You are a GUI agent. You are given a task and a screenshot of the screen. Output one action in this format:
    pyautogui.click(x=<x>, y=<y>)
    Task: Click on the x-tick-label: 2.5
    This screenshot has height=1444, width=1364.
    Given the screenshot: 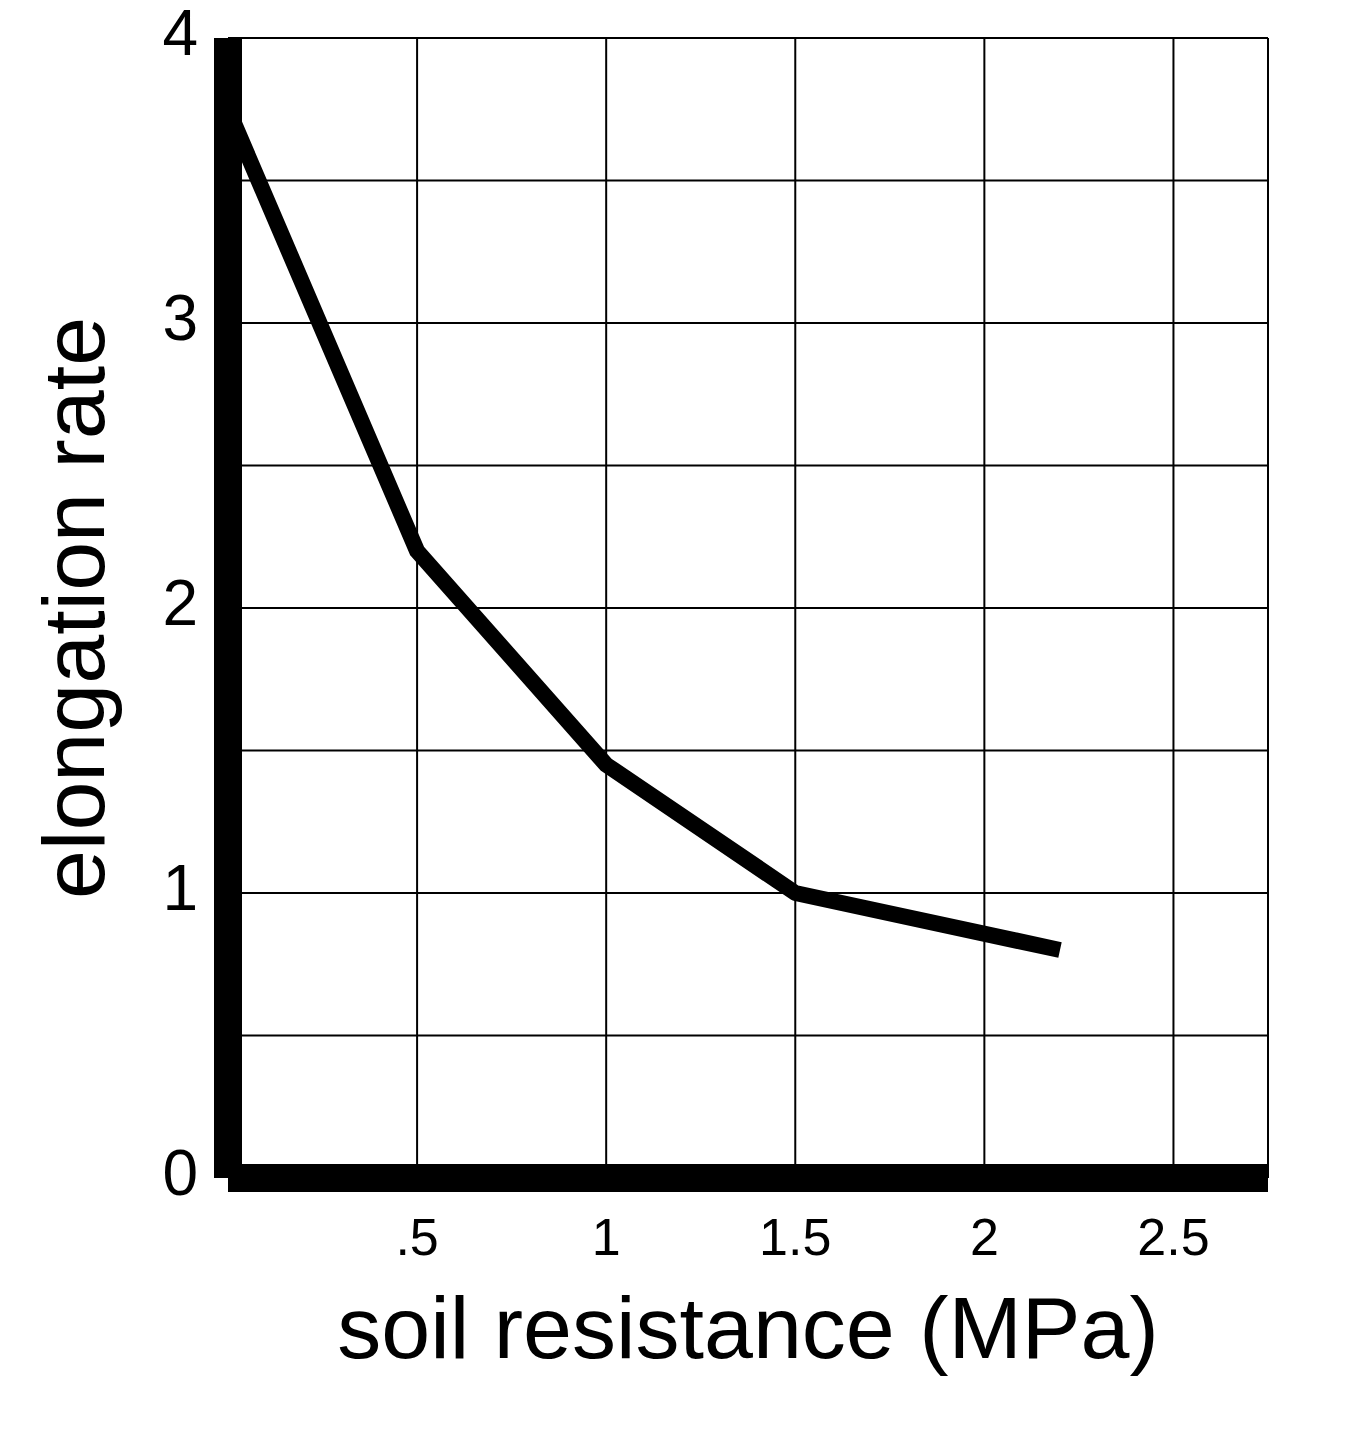 What is the action you would take?
    pyautogui.click(x=1173, y=1236)
    